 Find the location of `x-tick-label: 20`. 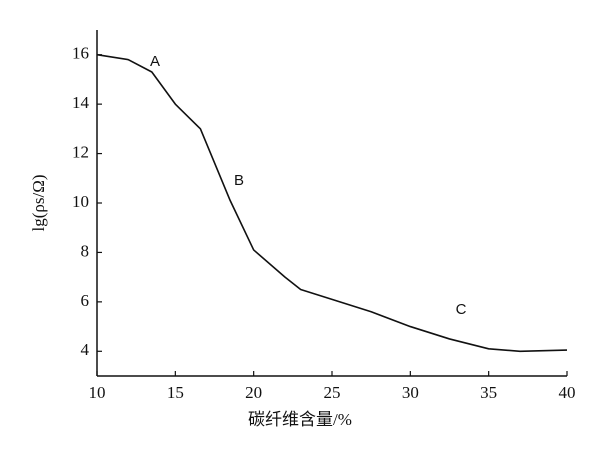

x-tick-label: 20 is located at coordinates (253, 392).